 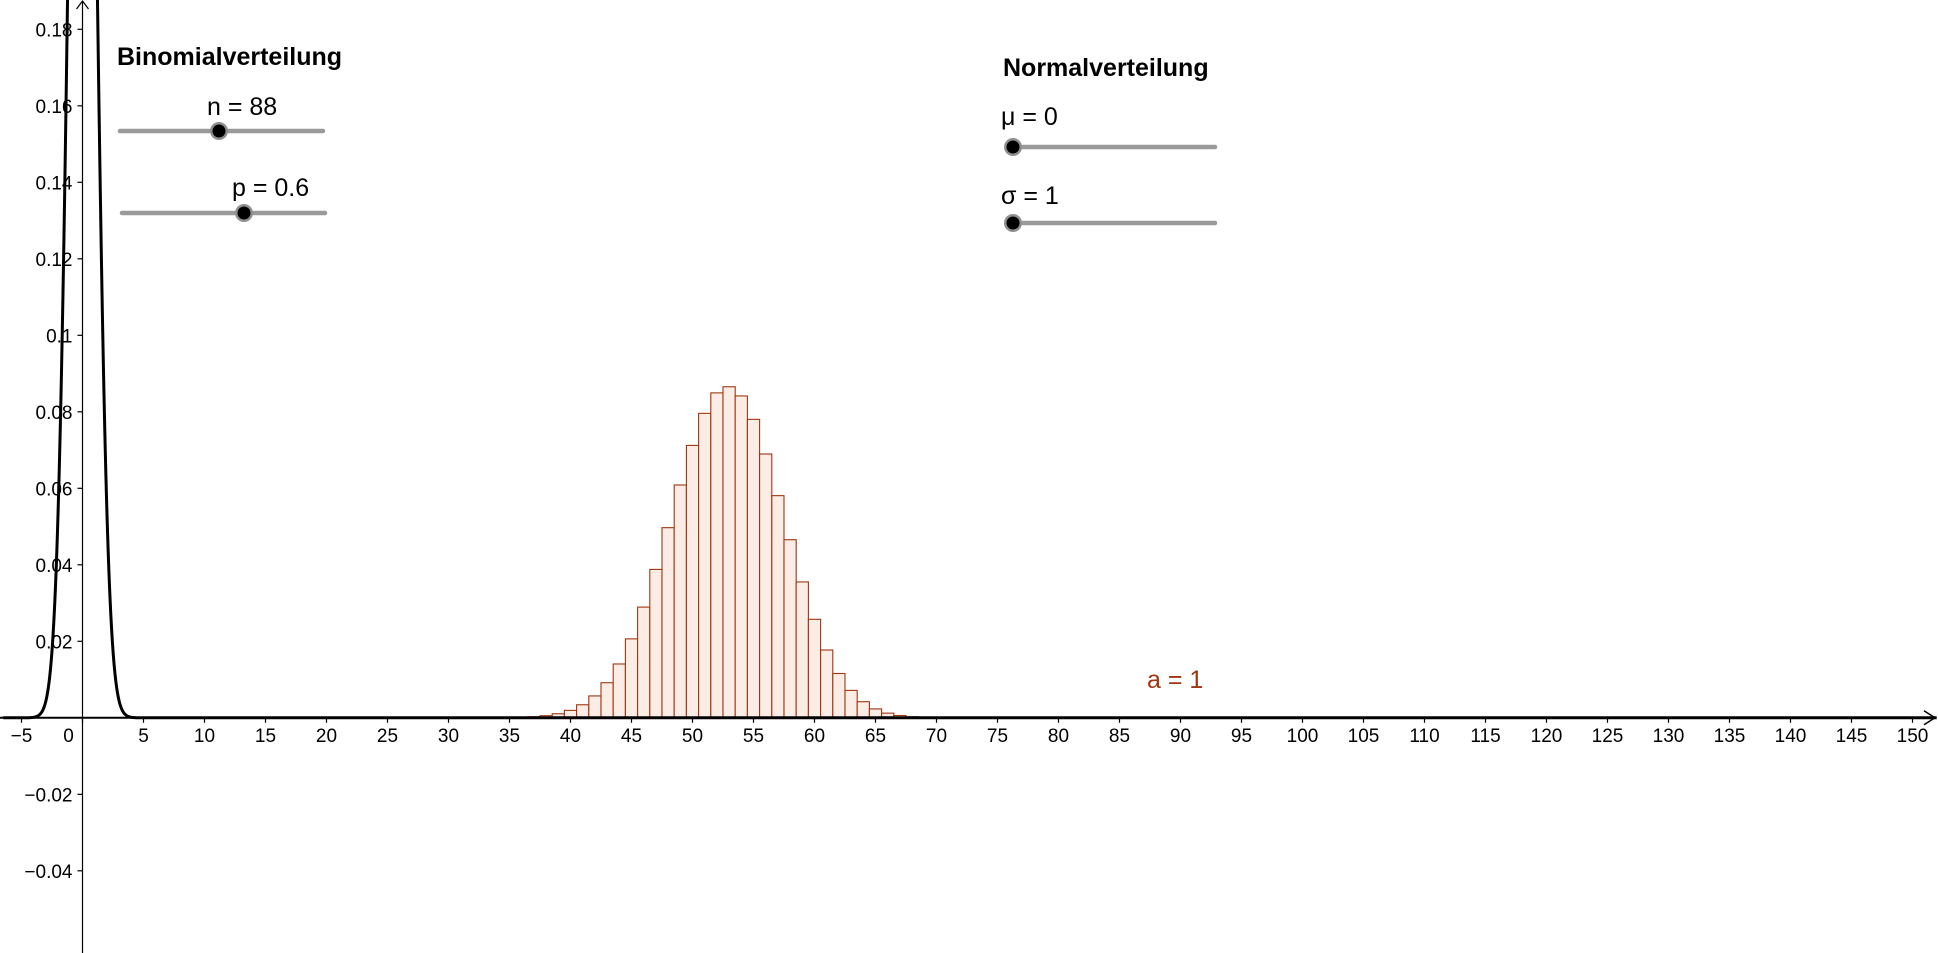 What do you see at coordinates (54, 566) in the screenshot?
I see `y-tick-label: 0.04` at bounding box center [54, 566].